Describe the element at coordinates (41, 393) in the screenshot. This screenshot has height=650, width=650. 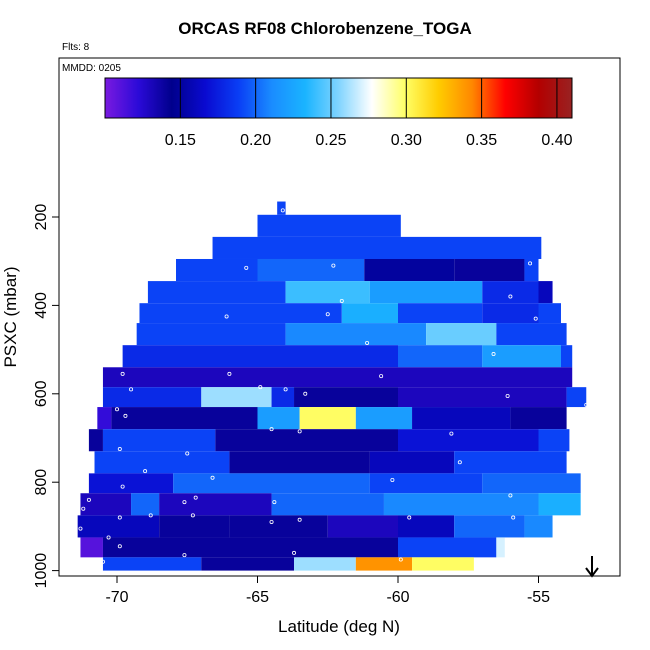
I see `y-tick-label: 600` at that location.